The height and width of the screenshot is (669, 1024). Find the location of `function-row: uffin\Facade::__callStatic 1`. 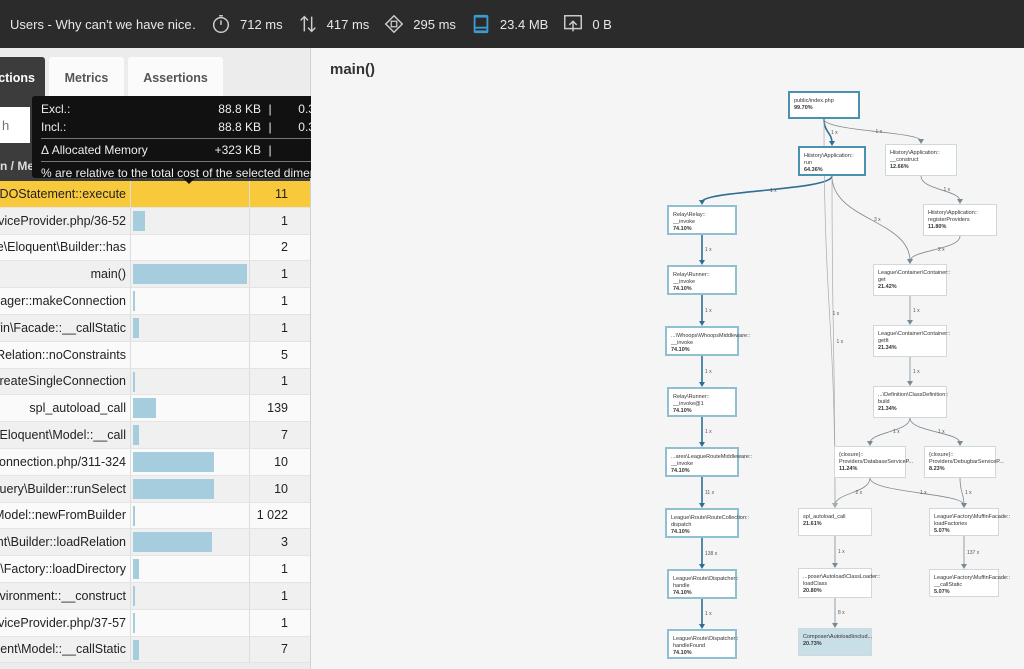

function-row: uffin\Facade::__callStatic 1 is located at coordinates (155, 328).